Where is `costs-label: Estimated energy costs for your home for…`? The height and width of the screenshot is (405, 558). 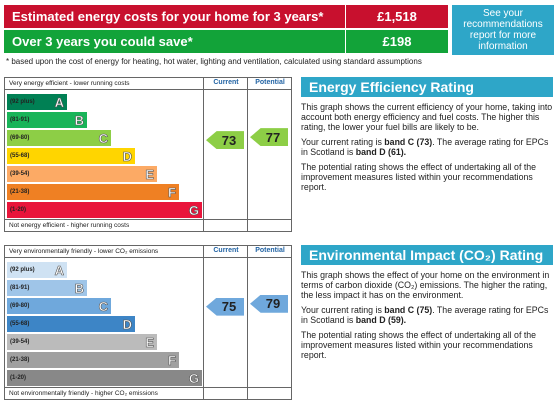 costs-label: Estimated energy costs for your home for… is located at coordinates (174, 16).